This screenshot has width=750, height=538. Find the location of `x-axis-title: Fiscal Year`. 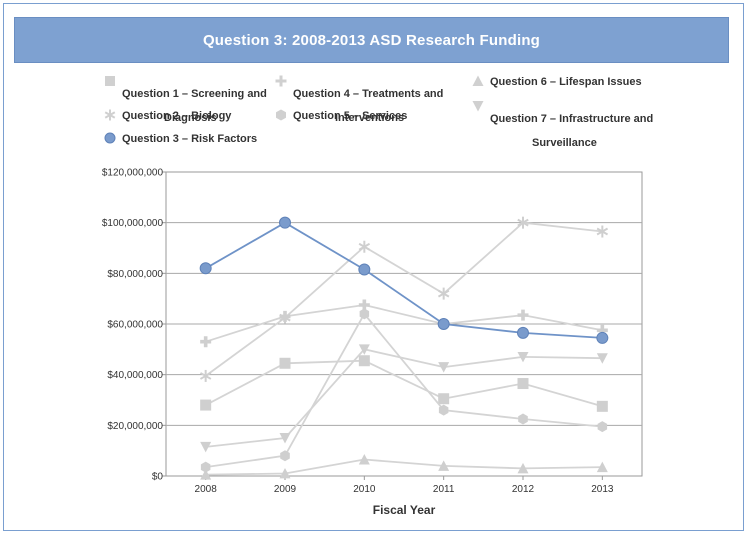

x-axis-title: Fiscal Year is located at coordinates (404, 510).